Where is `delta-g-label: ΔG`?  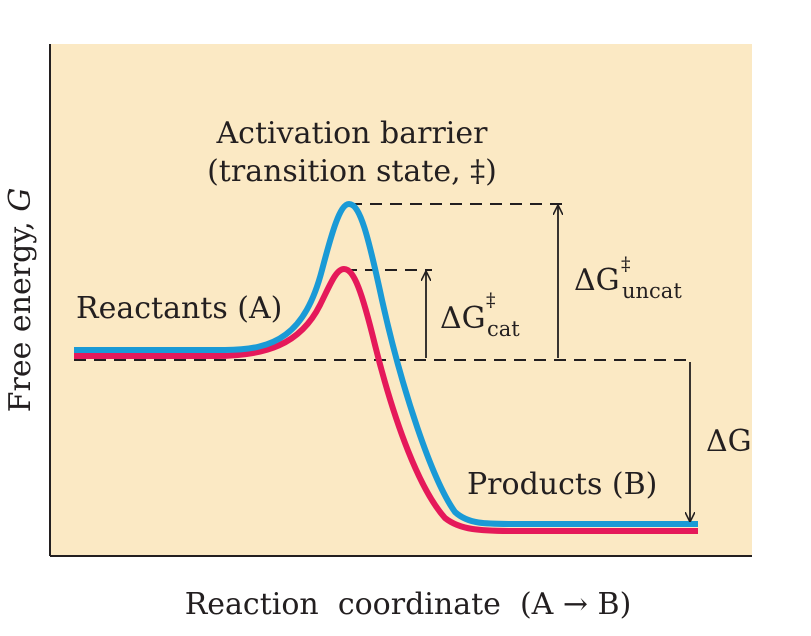 delta-g-label: ΔG is located at coordinates (729, 441).